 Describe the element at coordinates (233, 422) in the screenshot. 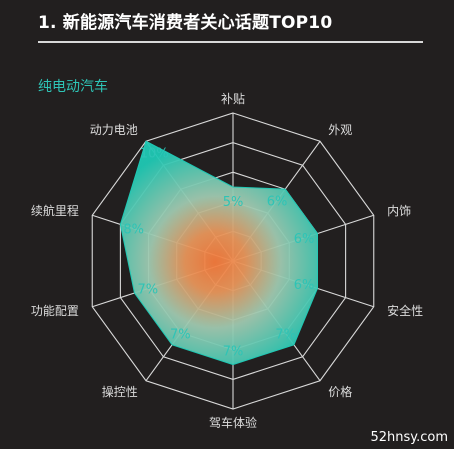

I see `axis-label-6: 驾车体验` at that location.